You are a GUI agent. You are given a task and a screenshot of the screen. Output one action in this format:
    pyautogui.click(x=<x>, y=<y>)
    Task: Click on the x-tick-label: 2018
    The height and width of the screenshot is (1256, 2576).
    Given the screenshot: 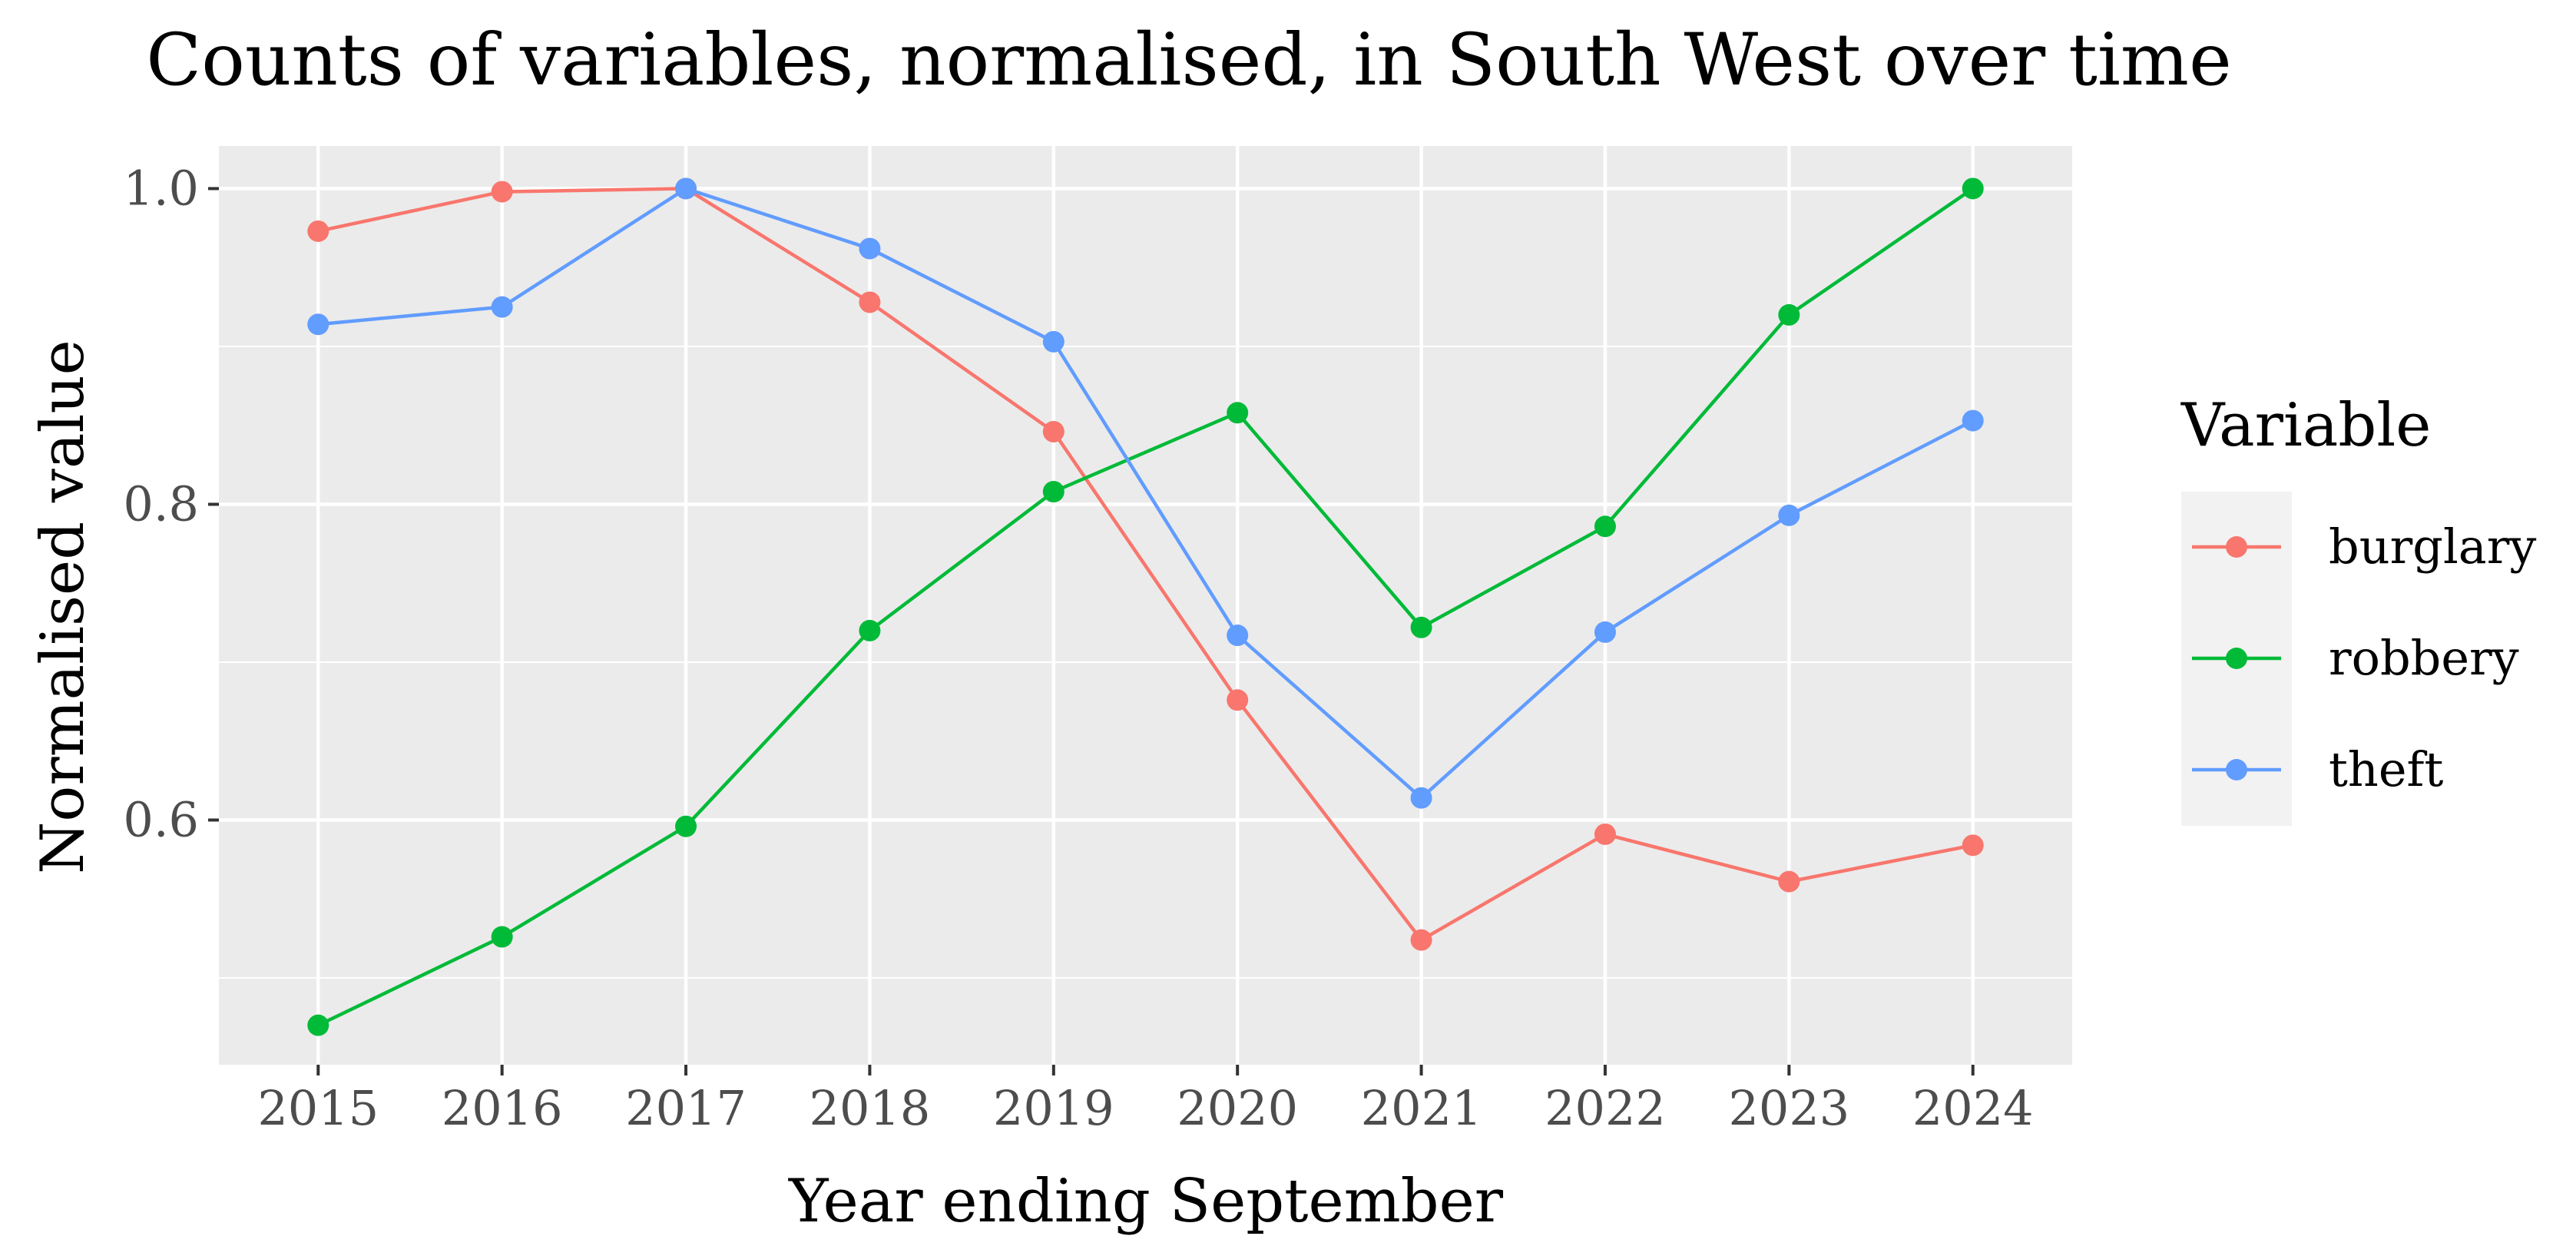 What is the action you would take?
    pyautogui.click(x=871, y=1108)
    